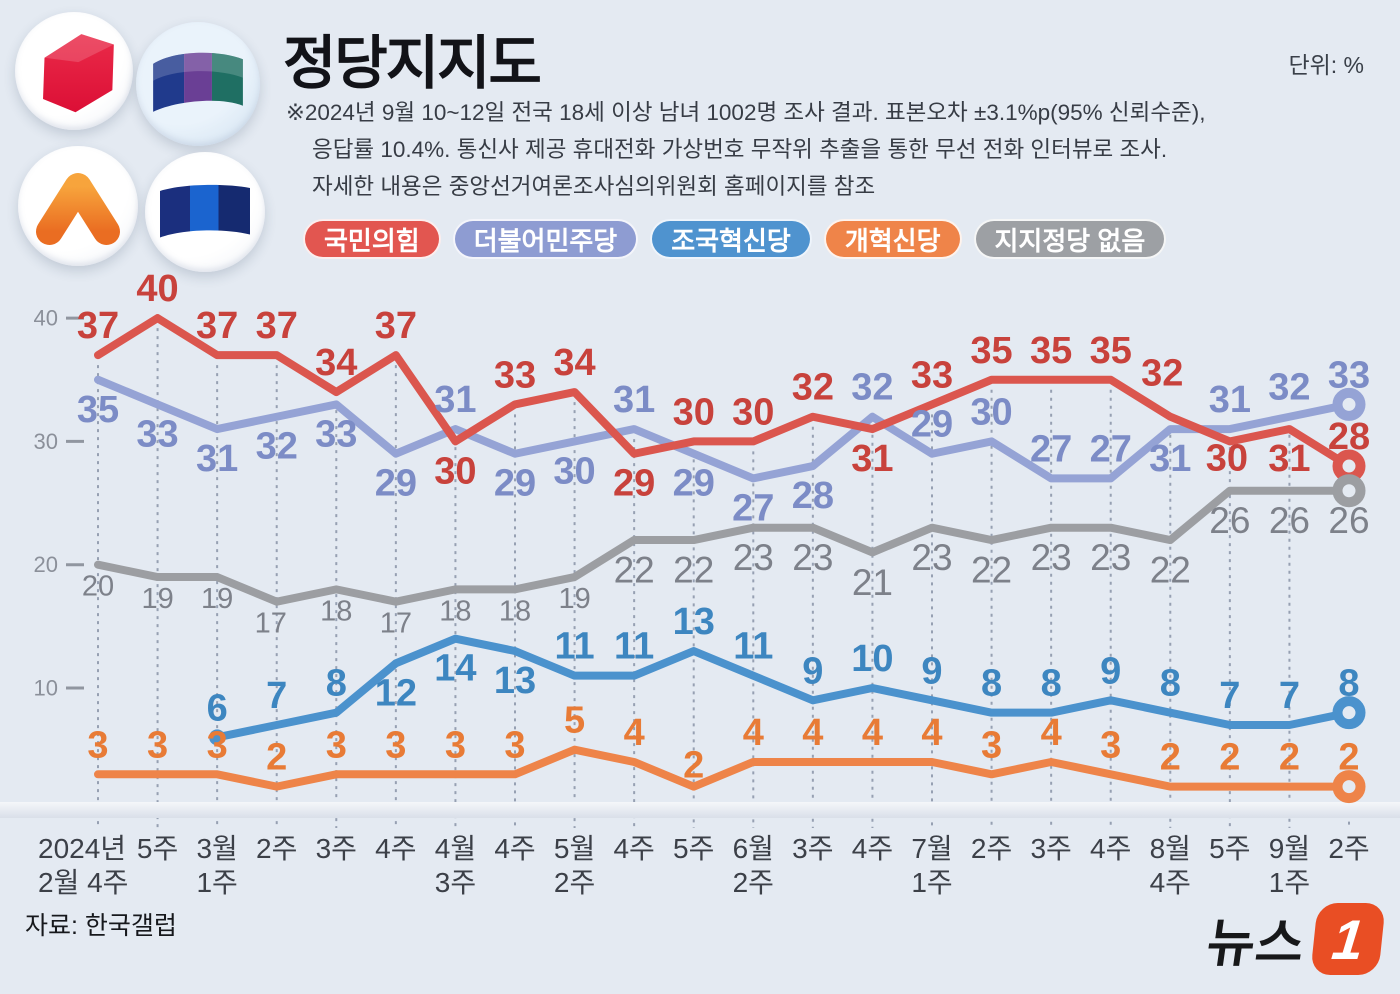 The width and height of the screenshot is (1400, 994). I want to click on value-label-rkp-12: 9, so click(812, 671).